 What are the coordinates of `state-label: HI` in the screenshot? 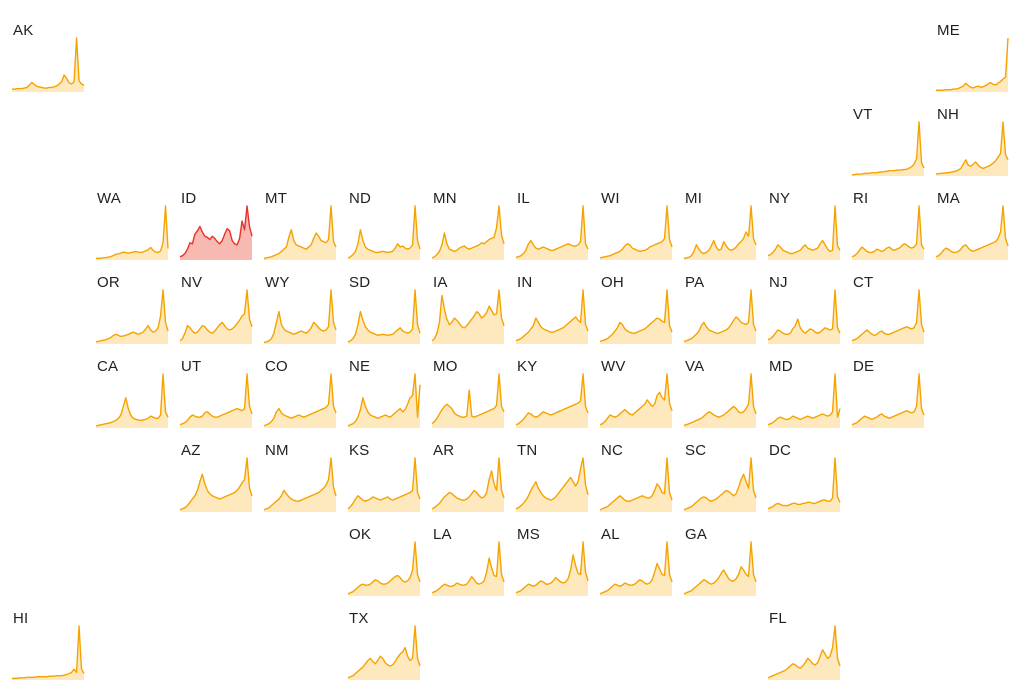 It's located at (21, 618).